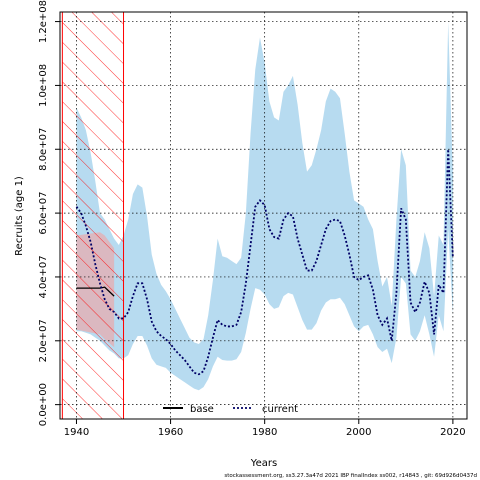 The width and height of the screenshot is (480, 480). I want to click on x-tick-label: 2020, so click(452, 432).